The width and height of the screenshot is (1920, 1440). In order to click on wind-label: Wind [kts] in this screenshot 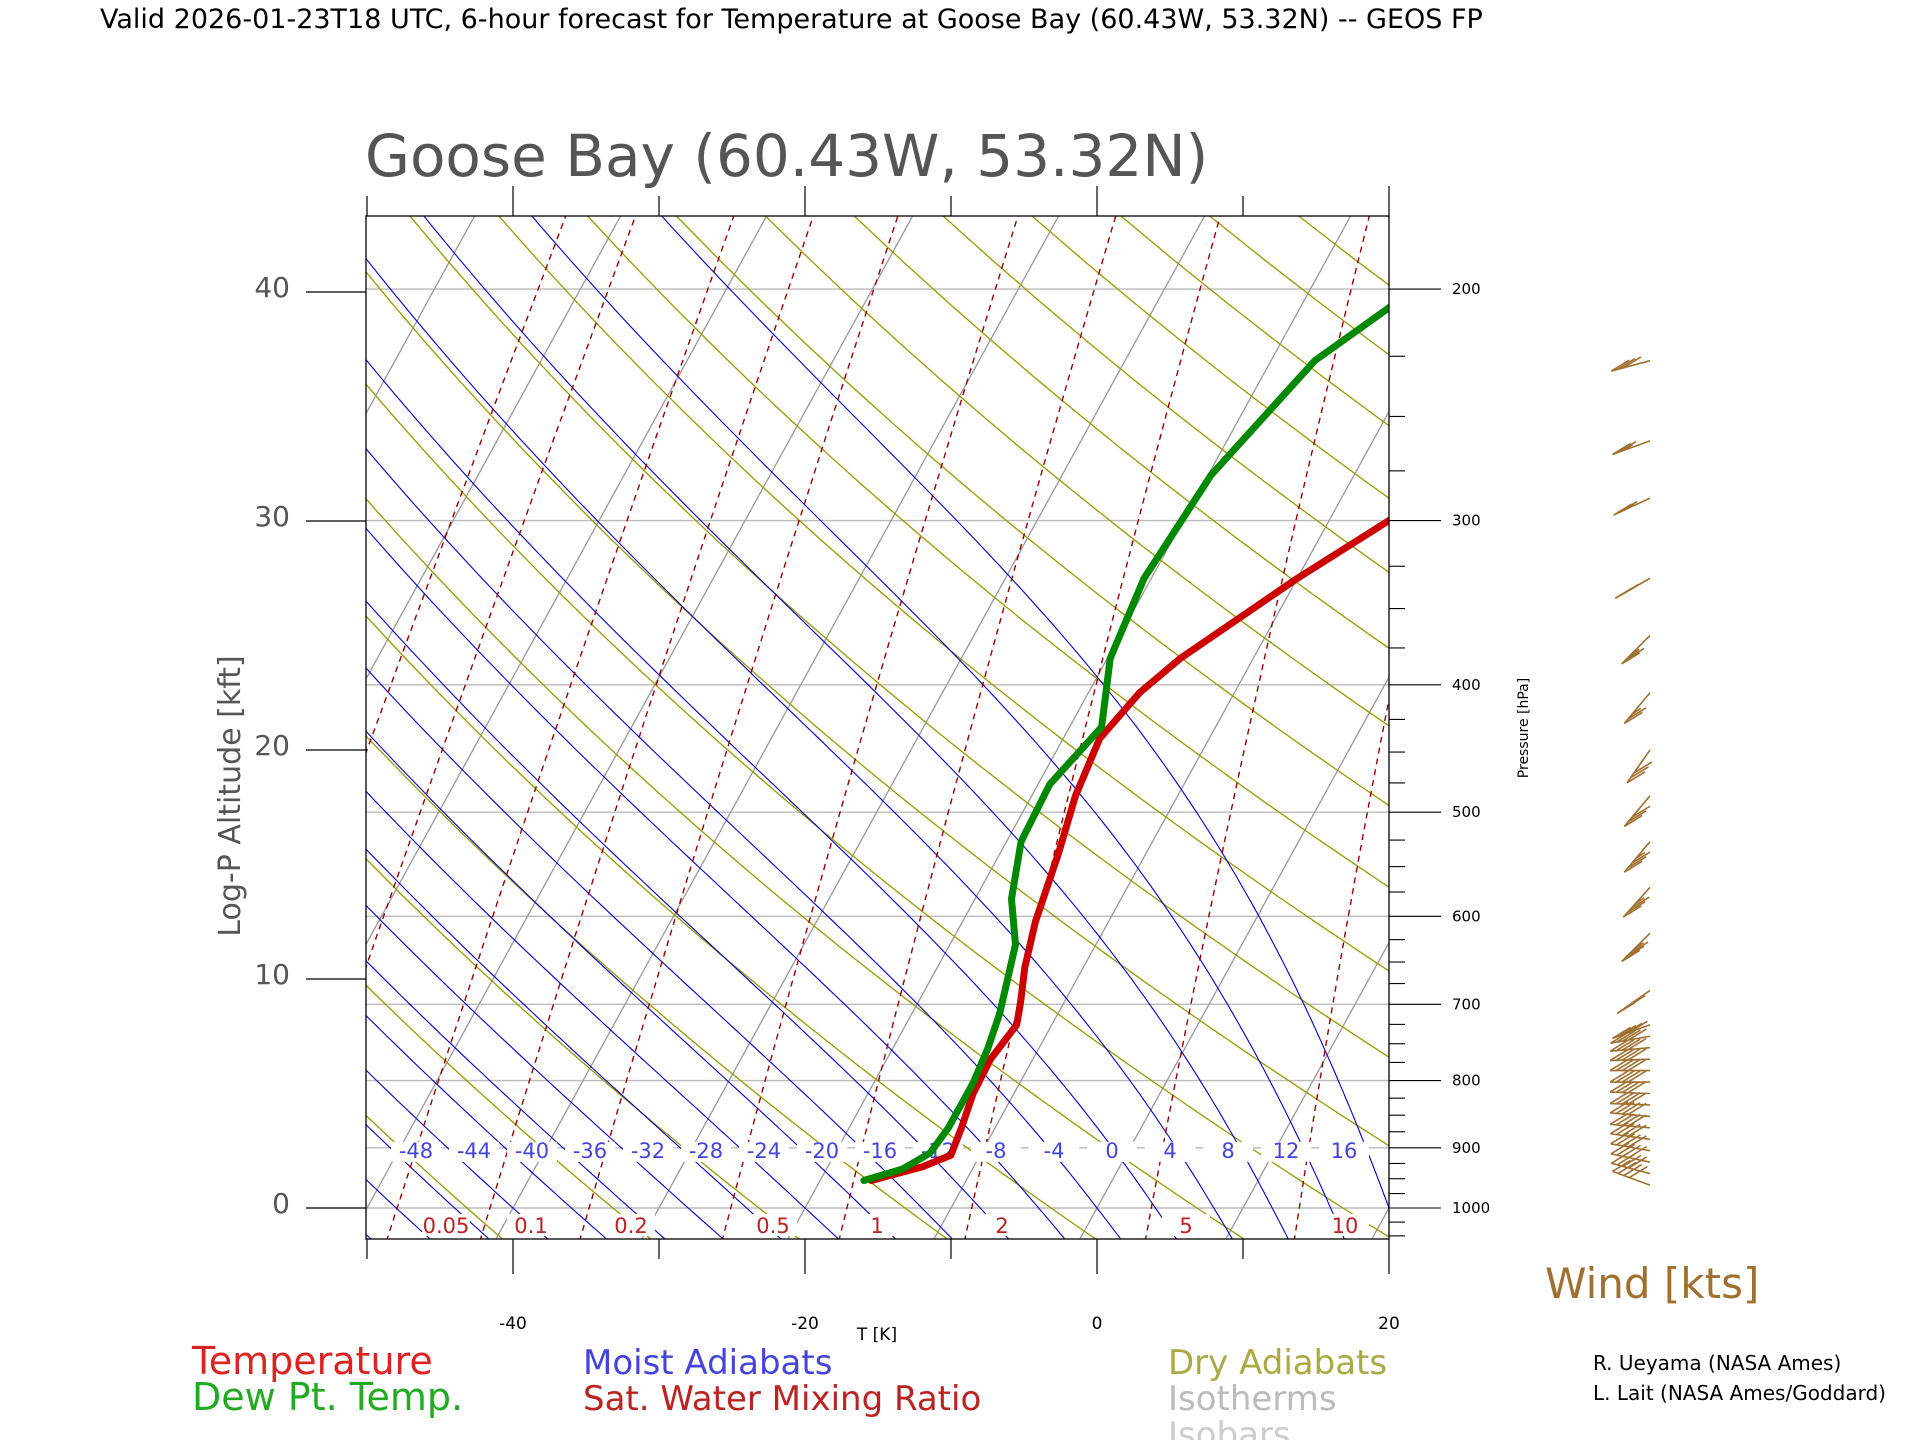, I will do `click(1652, 1283)`.